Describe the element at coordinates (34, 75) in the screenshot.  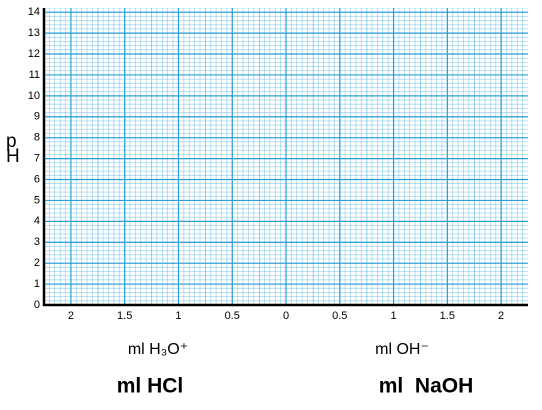
I see `y-tick-label: 11` at that location.